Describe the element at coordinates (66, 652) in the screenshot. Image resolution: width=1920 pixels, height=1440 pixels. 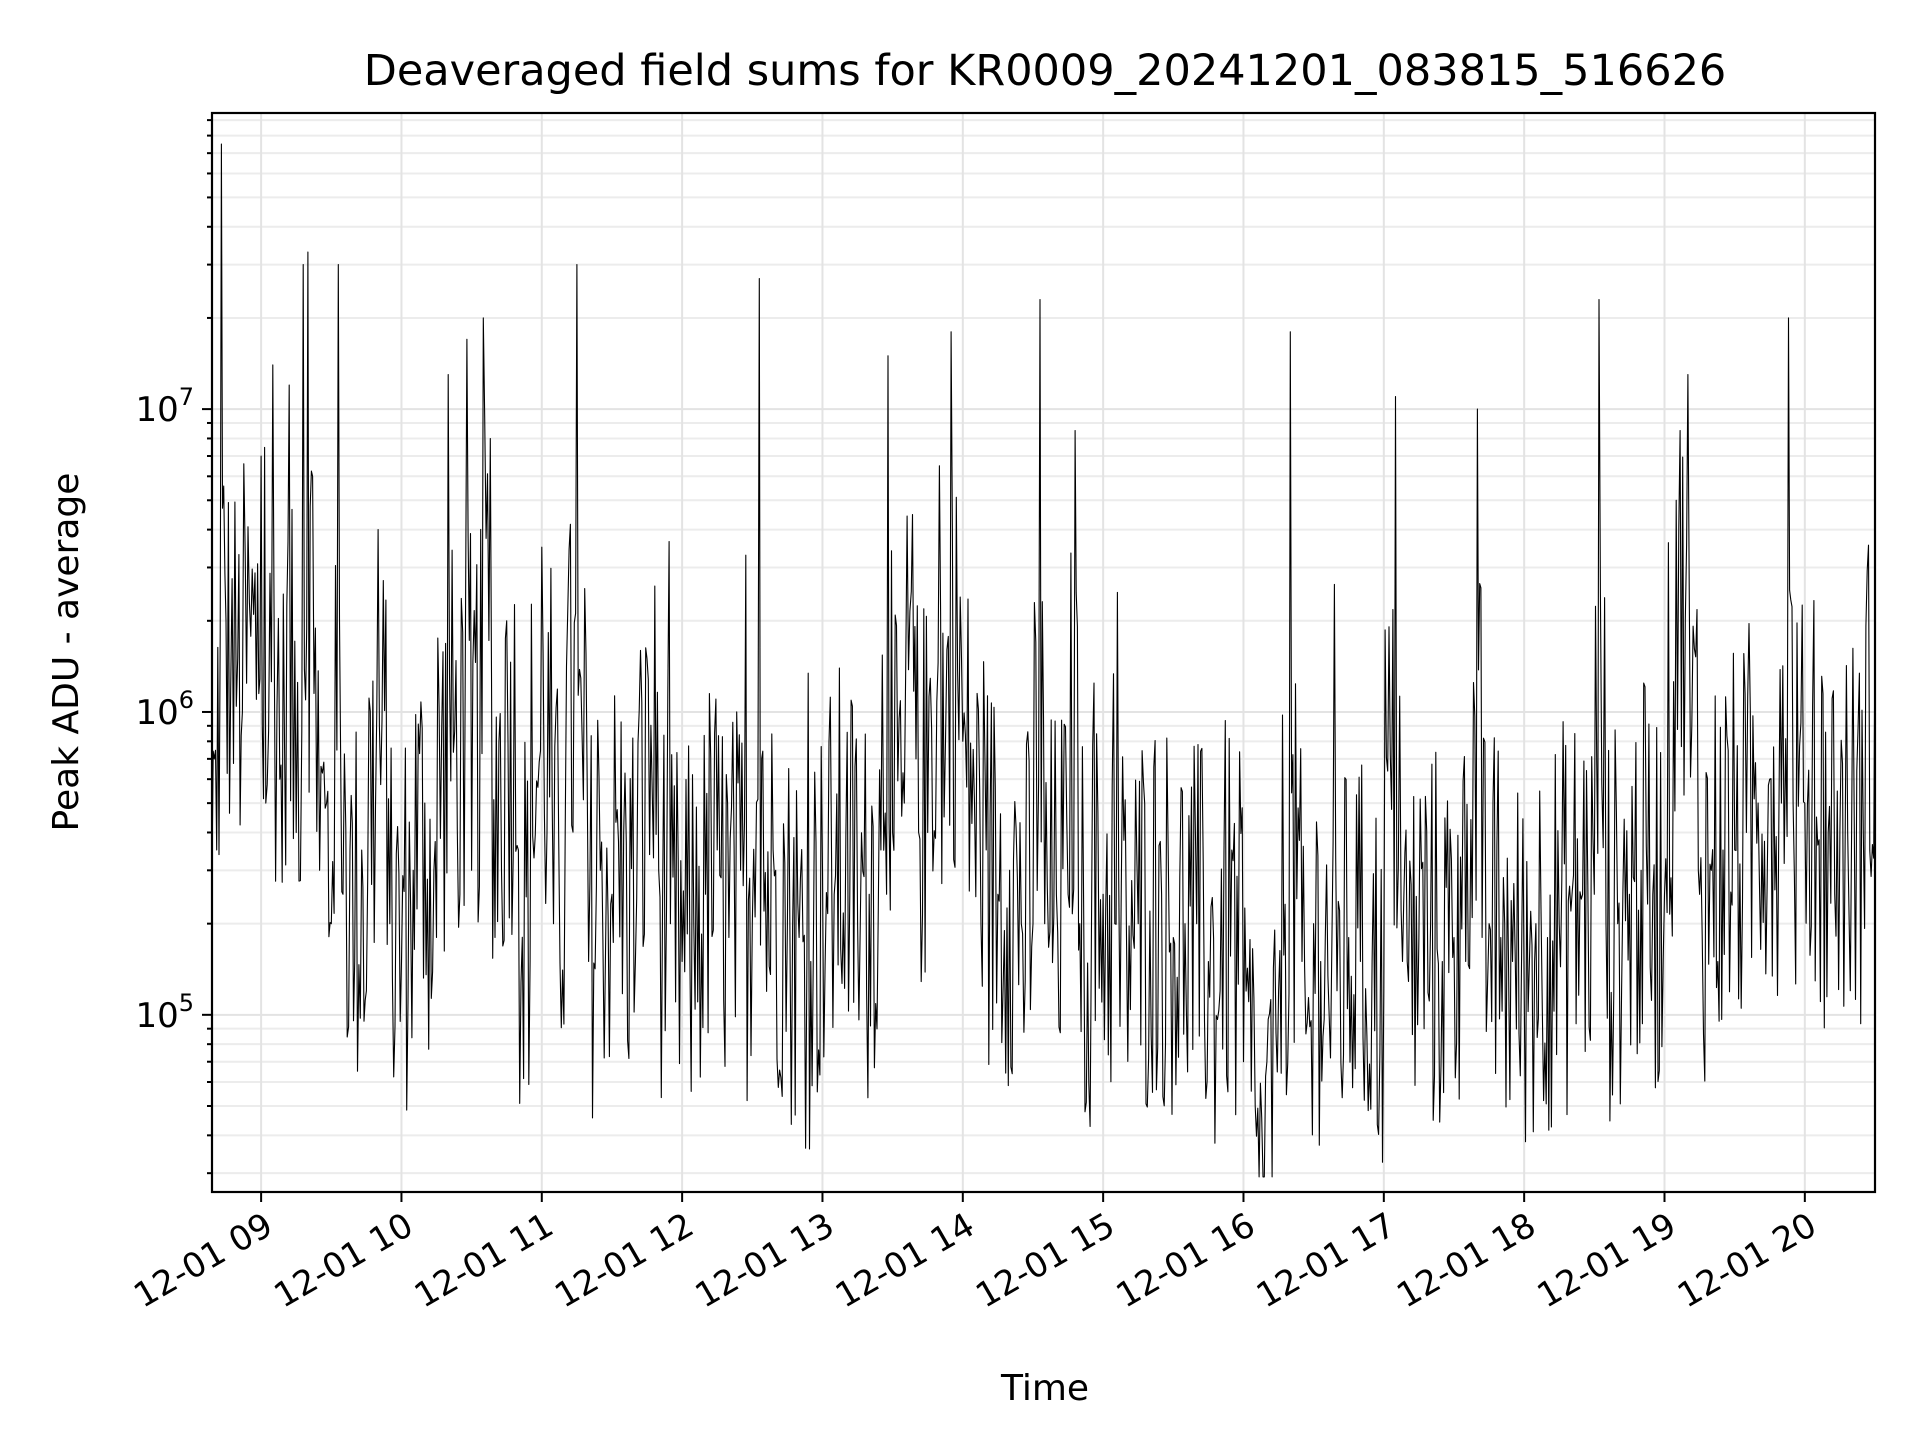
I see `y-axis-label: Peak ADU - average` at that location.